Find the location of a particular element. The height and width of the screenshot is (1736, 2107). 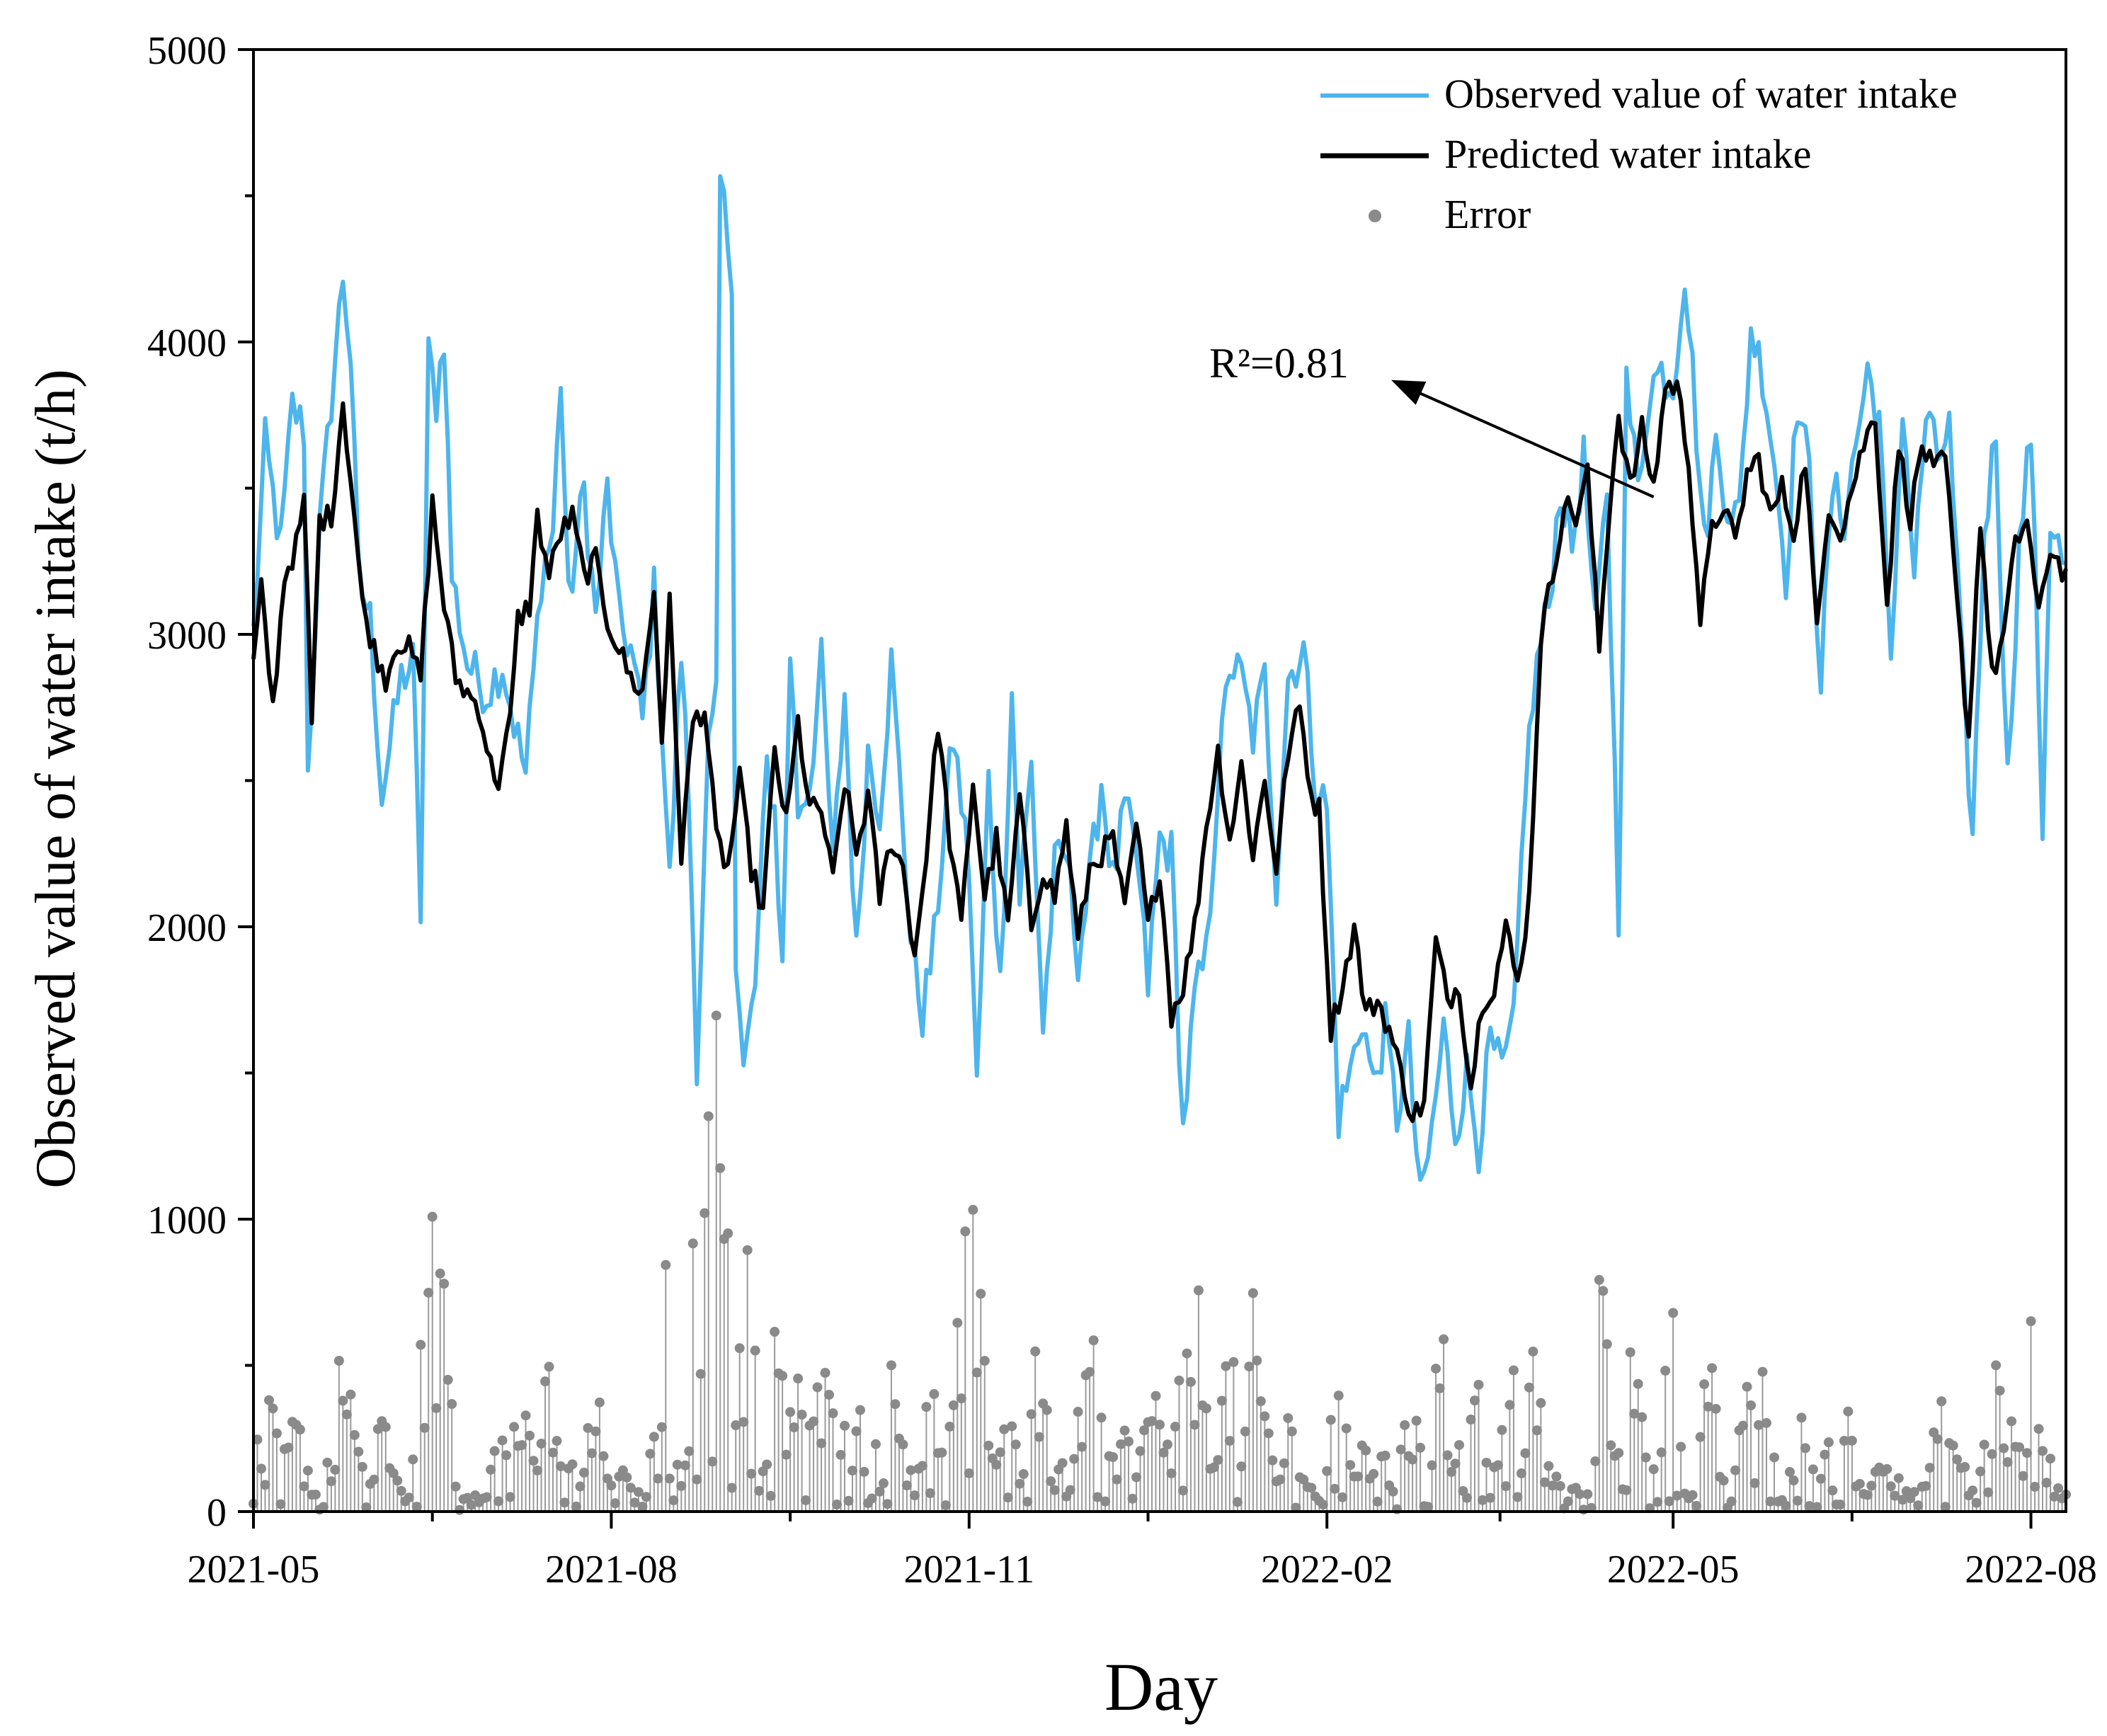

r-squared-text: R²=0.81 is located at coordinates (1279, 364).